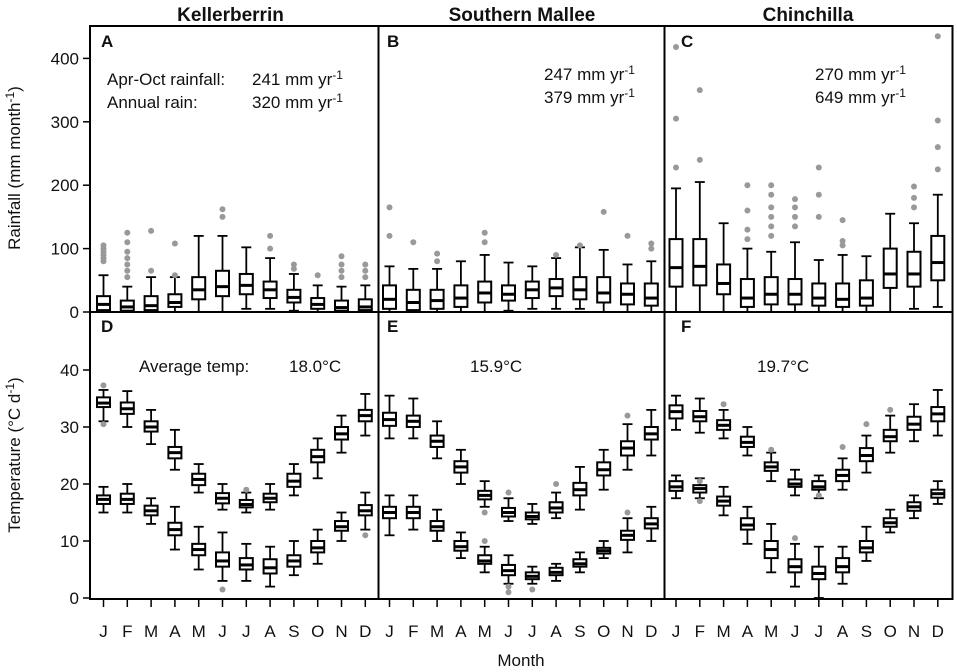 Image resolution: width=957 pixels, height=672 pixels. Describe the element at coordinates (393, 41) in the screenshot. I see `panel-letter-b: B` at that location.